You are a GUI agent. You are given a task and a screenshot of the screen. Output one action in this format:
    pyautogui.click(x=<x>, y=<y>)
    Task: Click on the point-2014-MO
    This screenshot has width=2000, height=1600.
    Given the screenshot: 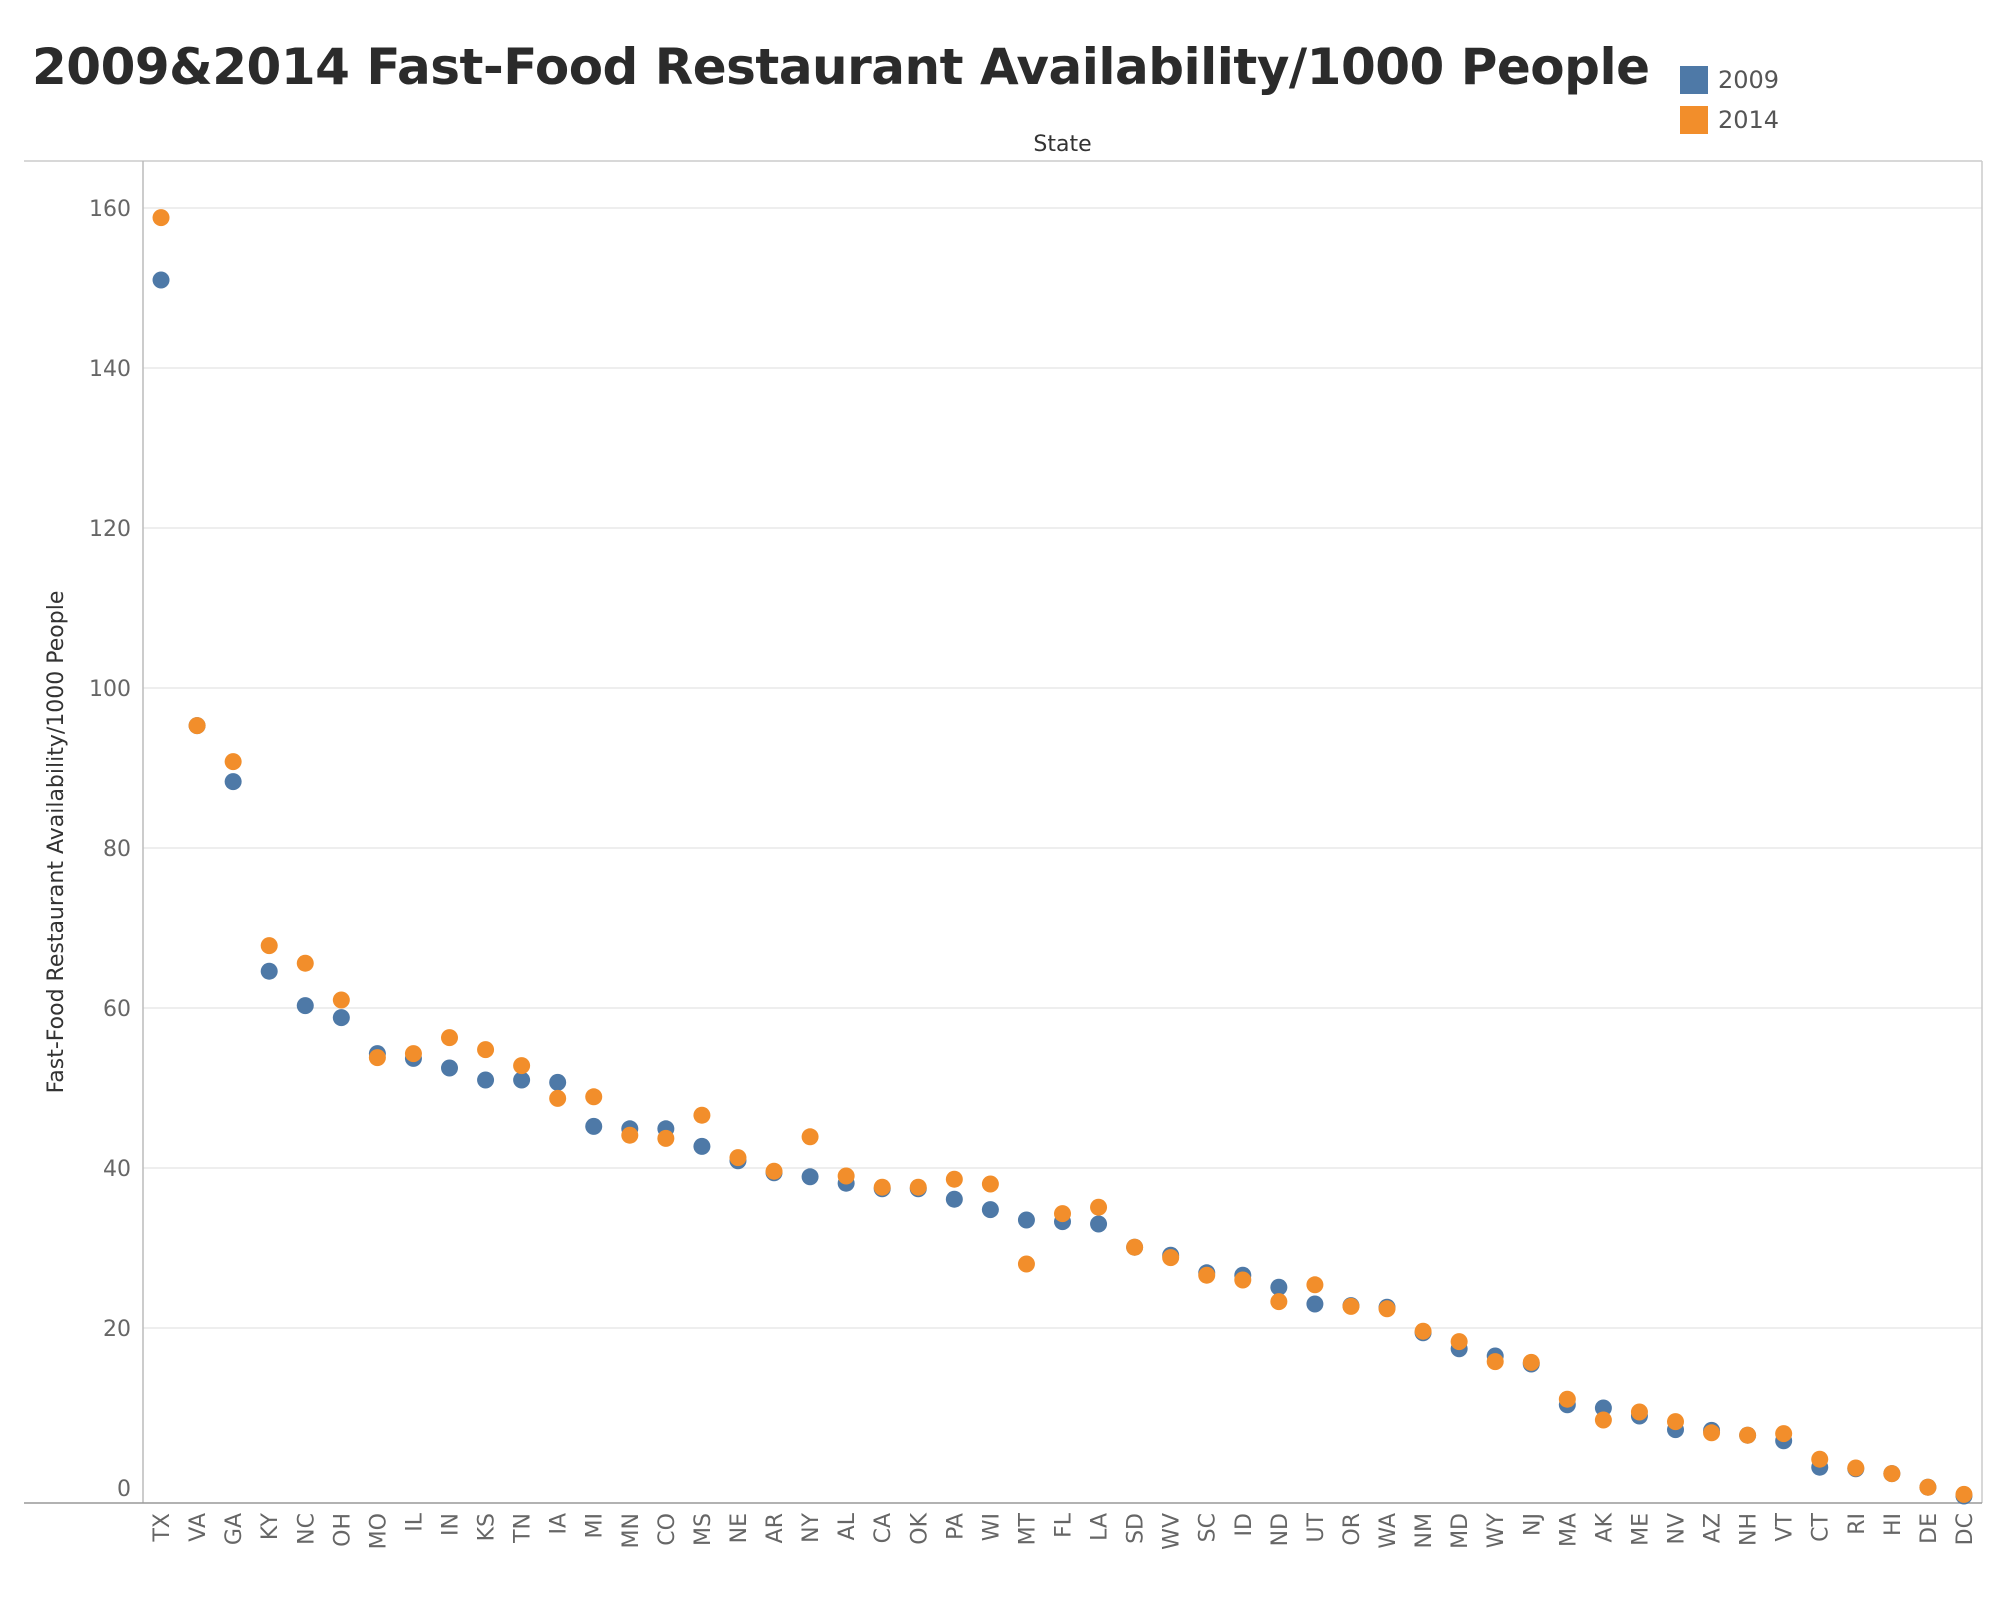 What is the action you would take?
    pyautogui.click(x=377, y=1058)
    